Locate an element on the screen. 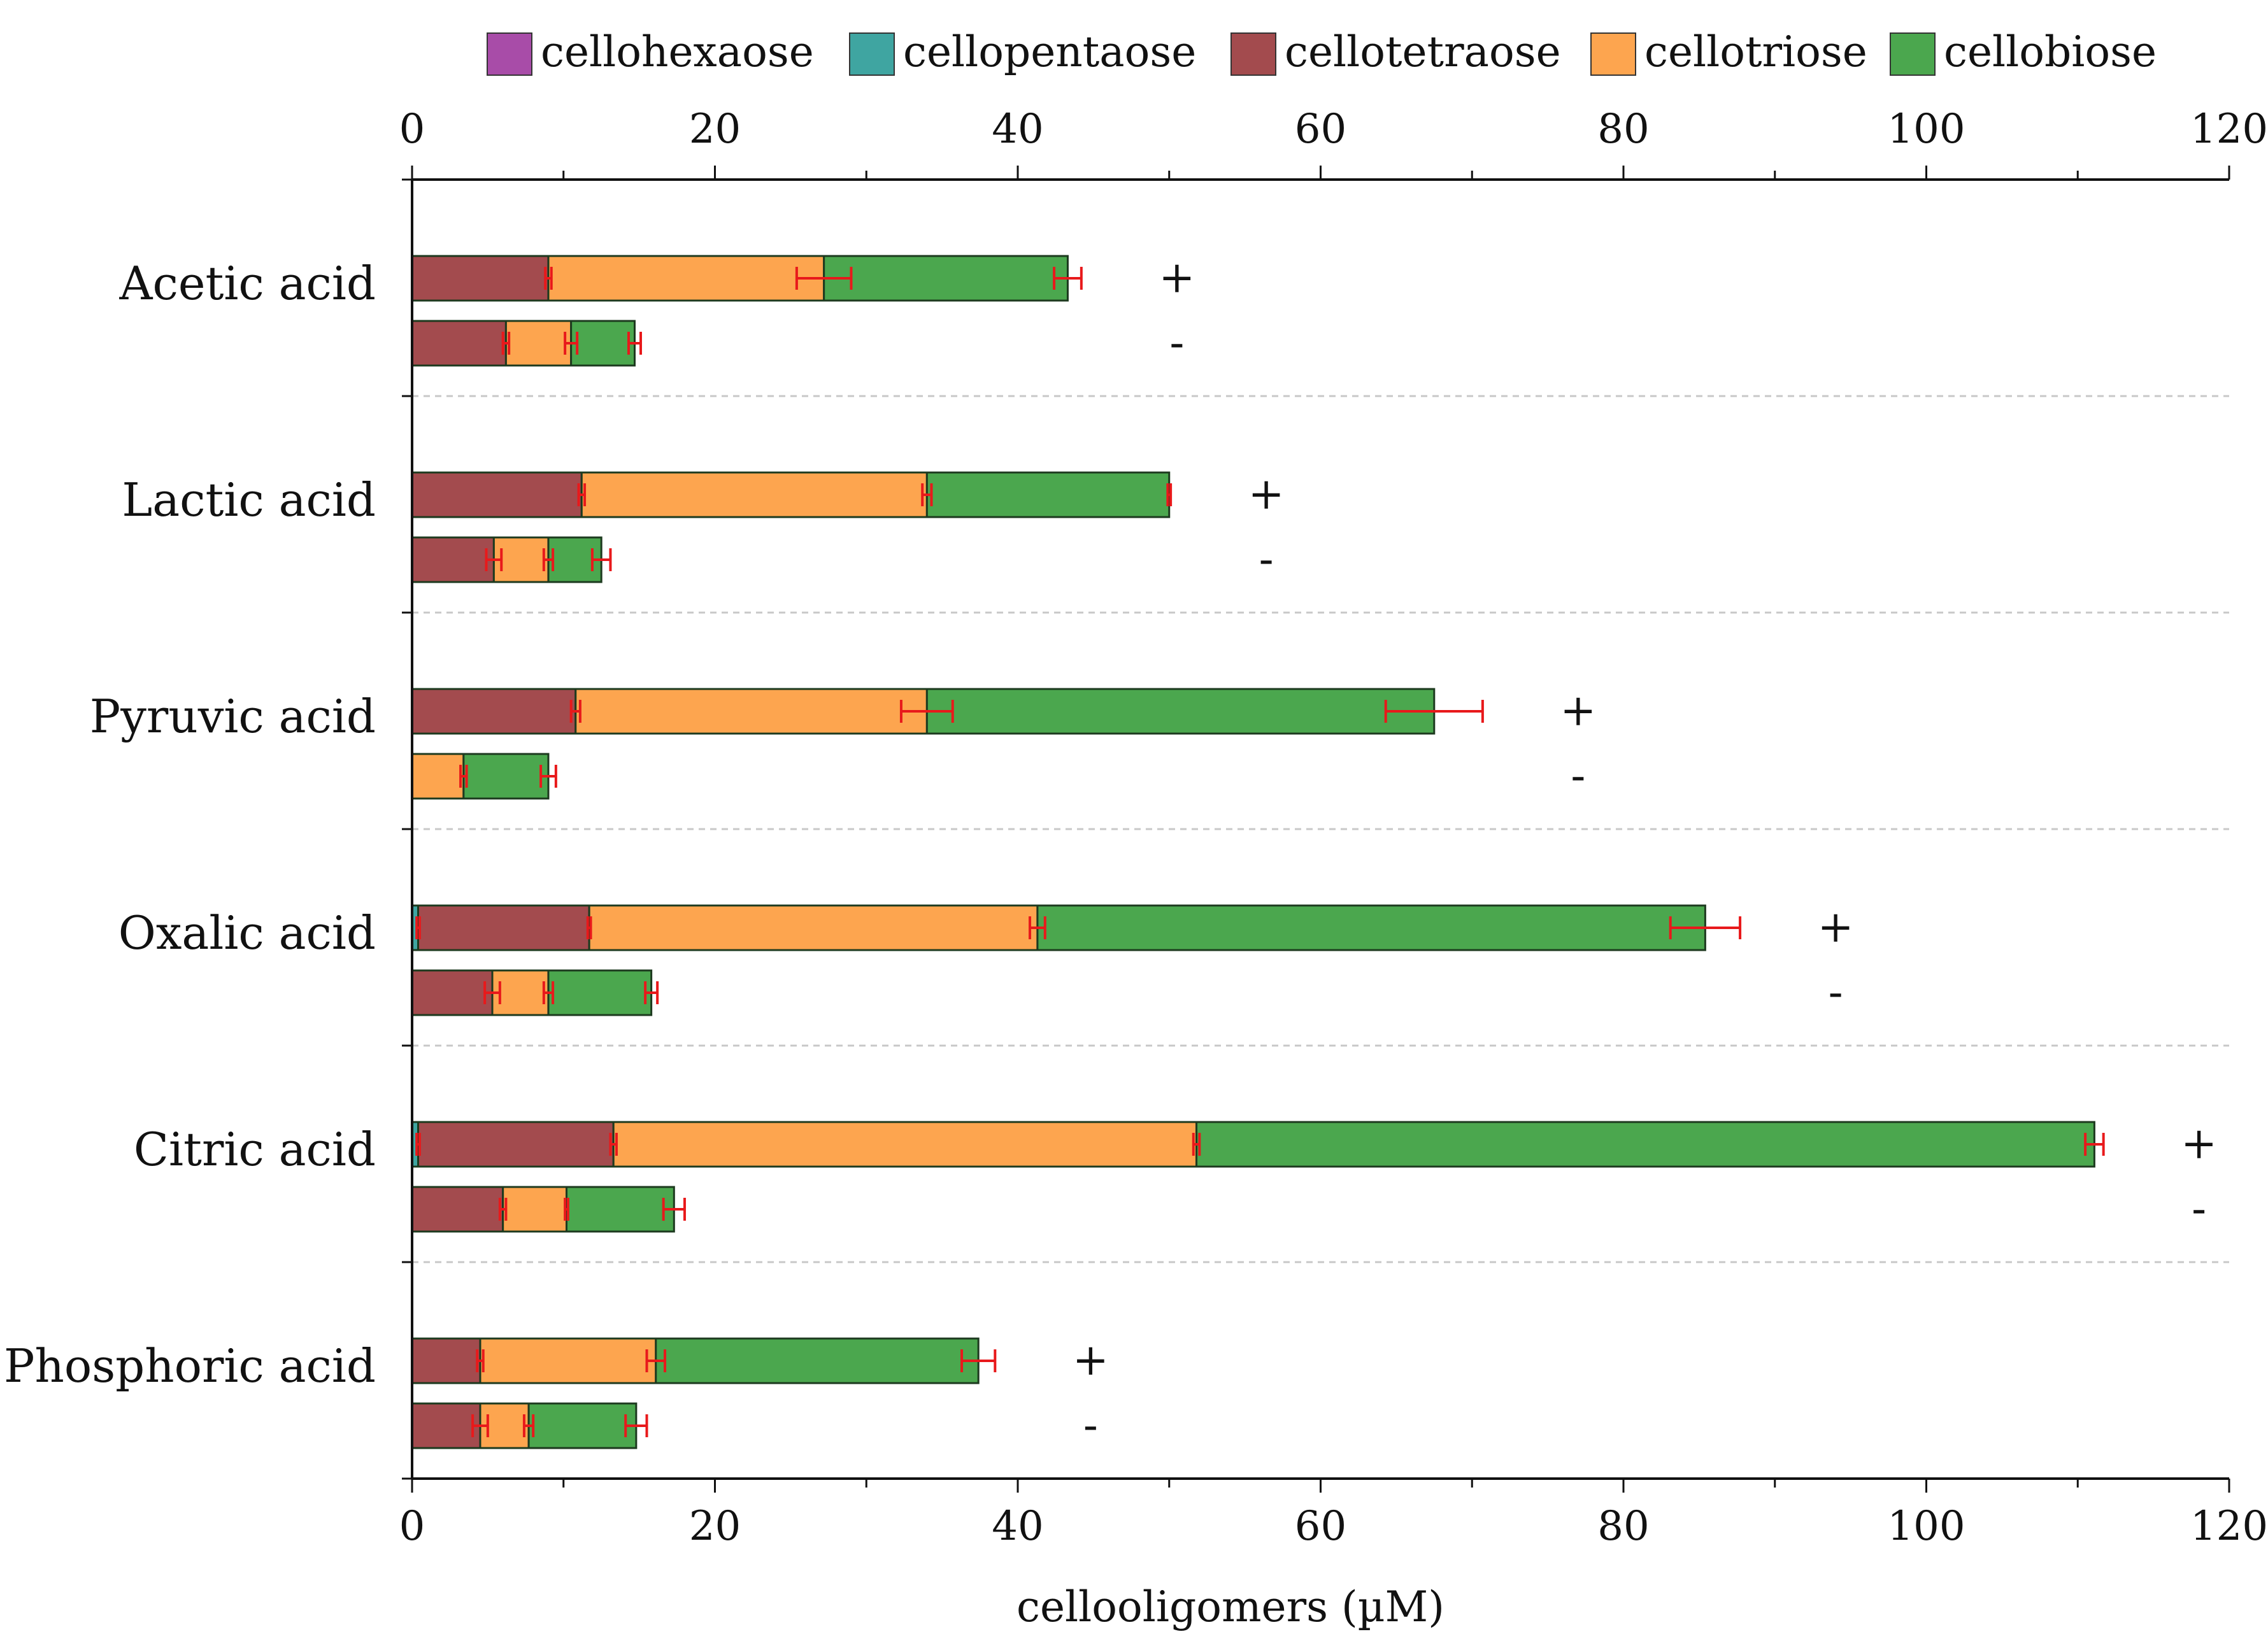 The width and height of the screenshot is (2268, 1648). legend-item-cellotriose: cellotriose is located at coordinates (1728, 51).